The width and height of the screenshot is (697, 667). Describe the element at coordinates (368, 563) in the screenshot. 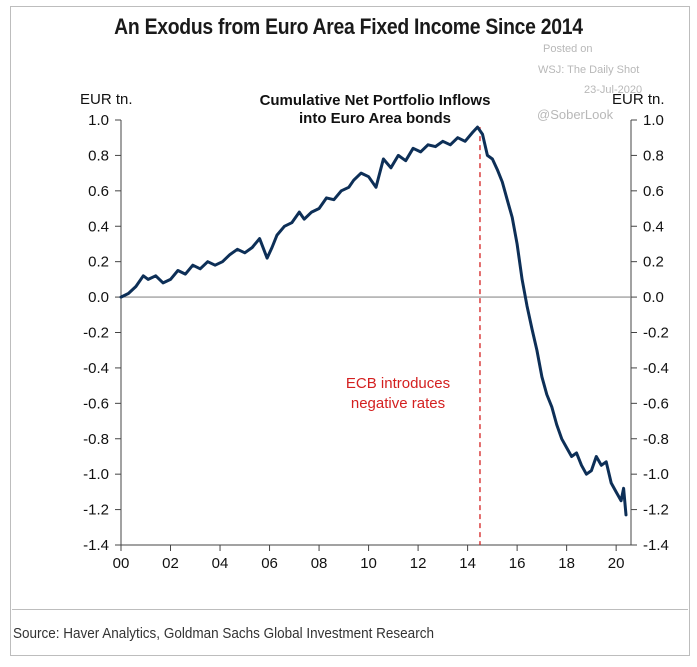

I see `x-tick-label: 10` at that location.